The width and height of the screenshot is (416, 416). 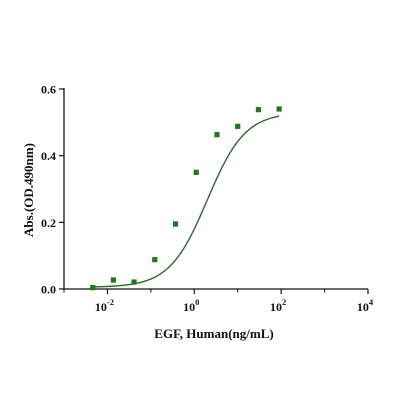 I want to click on y-tick-label: 0.6, so click(x=48, y=90).